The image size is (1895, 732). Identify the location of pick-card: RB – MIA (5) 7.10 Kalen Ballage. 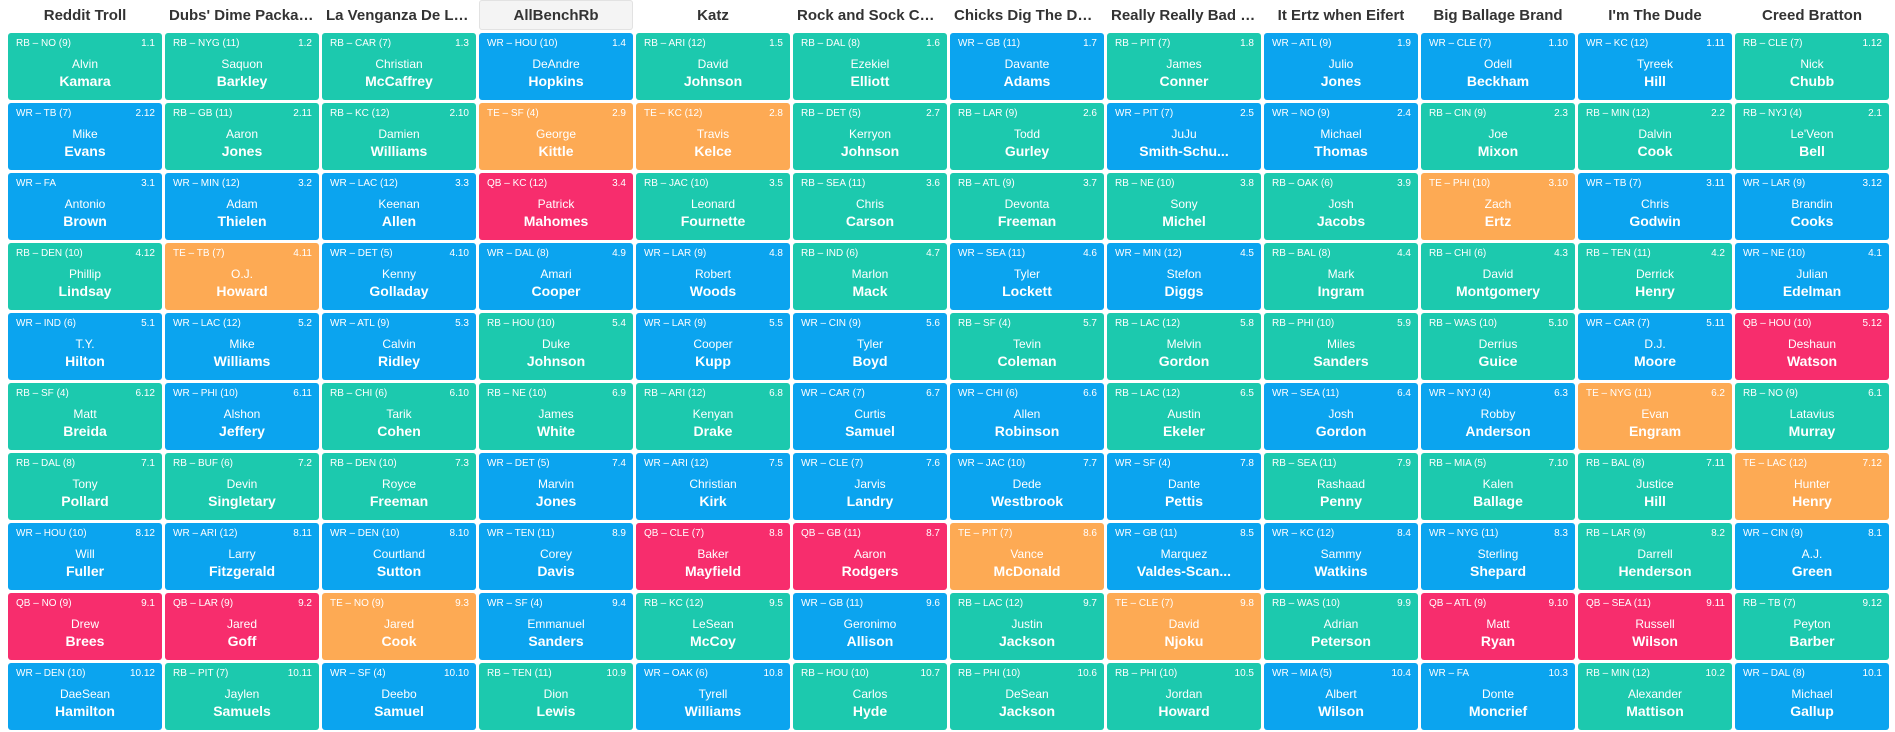
(1498, 486).